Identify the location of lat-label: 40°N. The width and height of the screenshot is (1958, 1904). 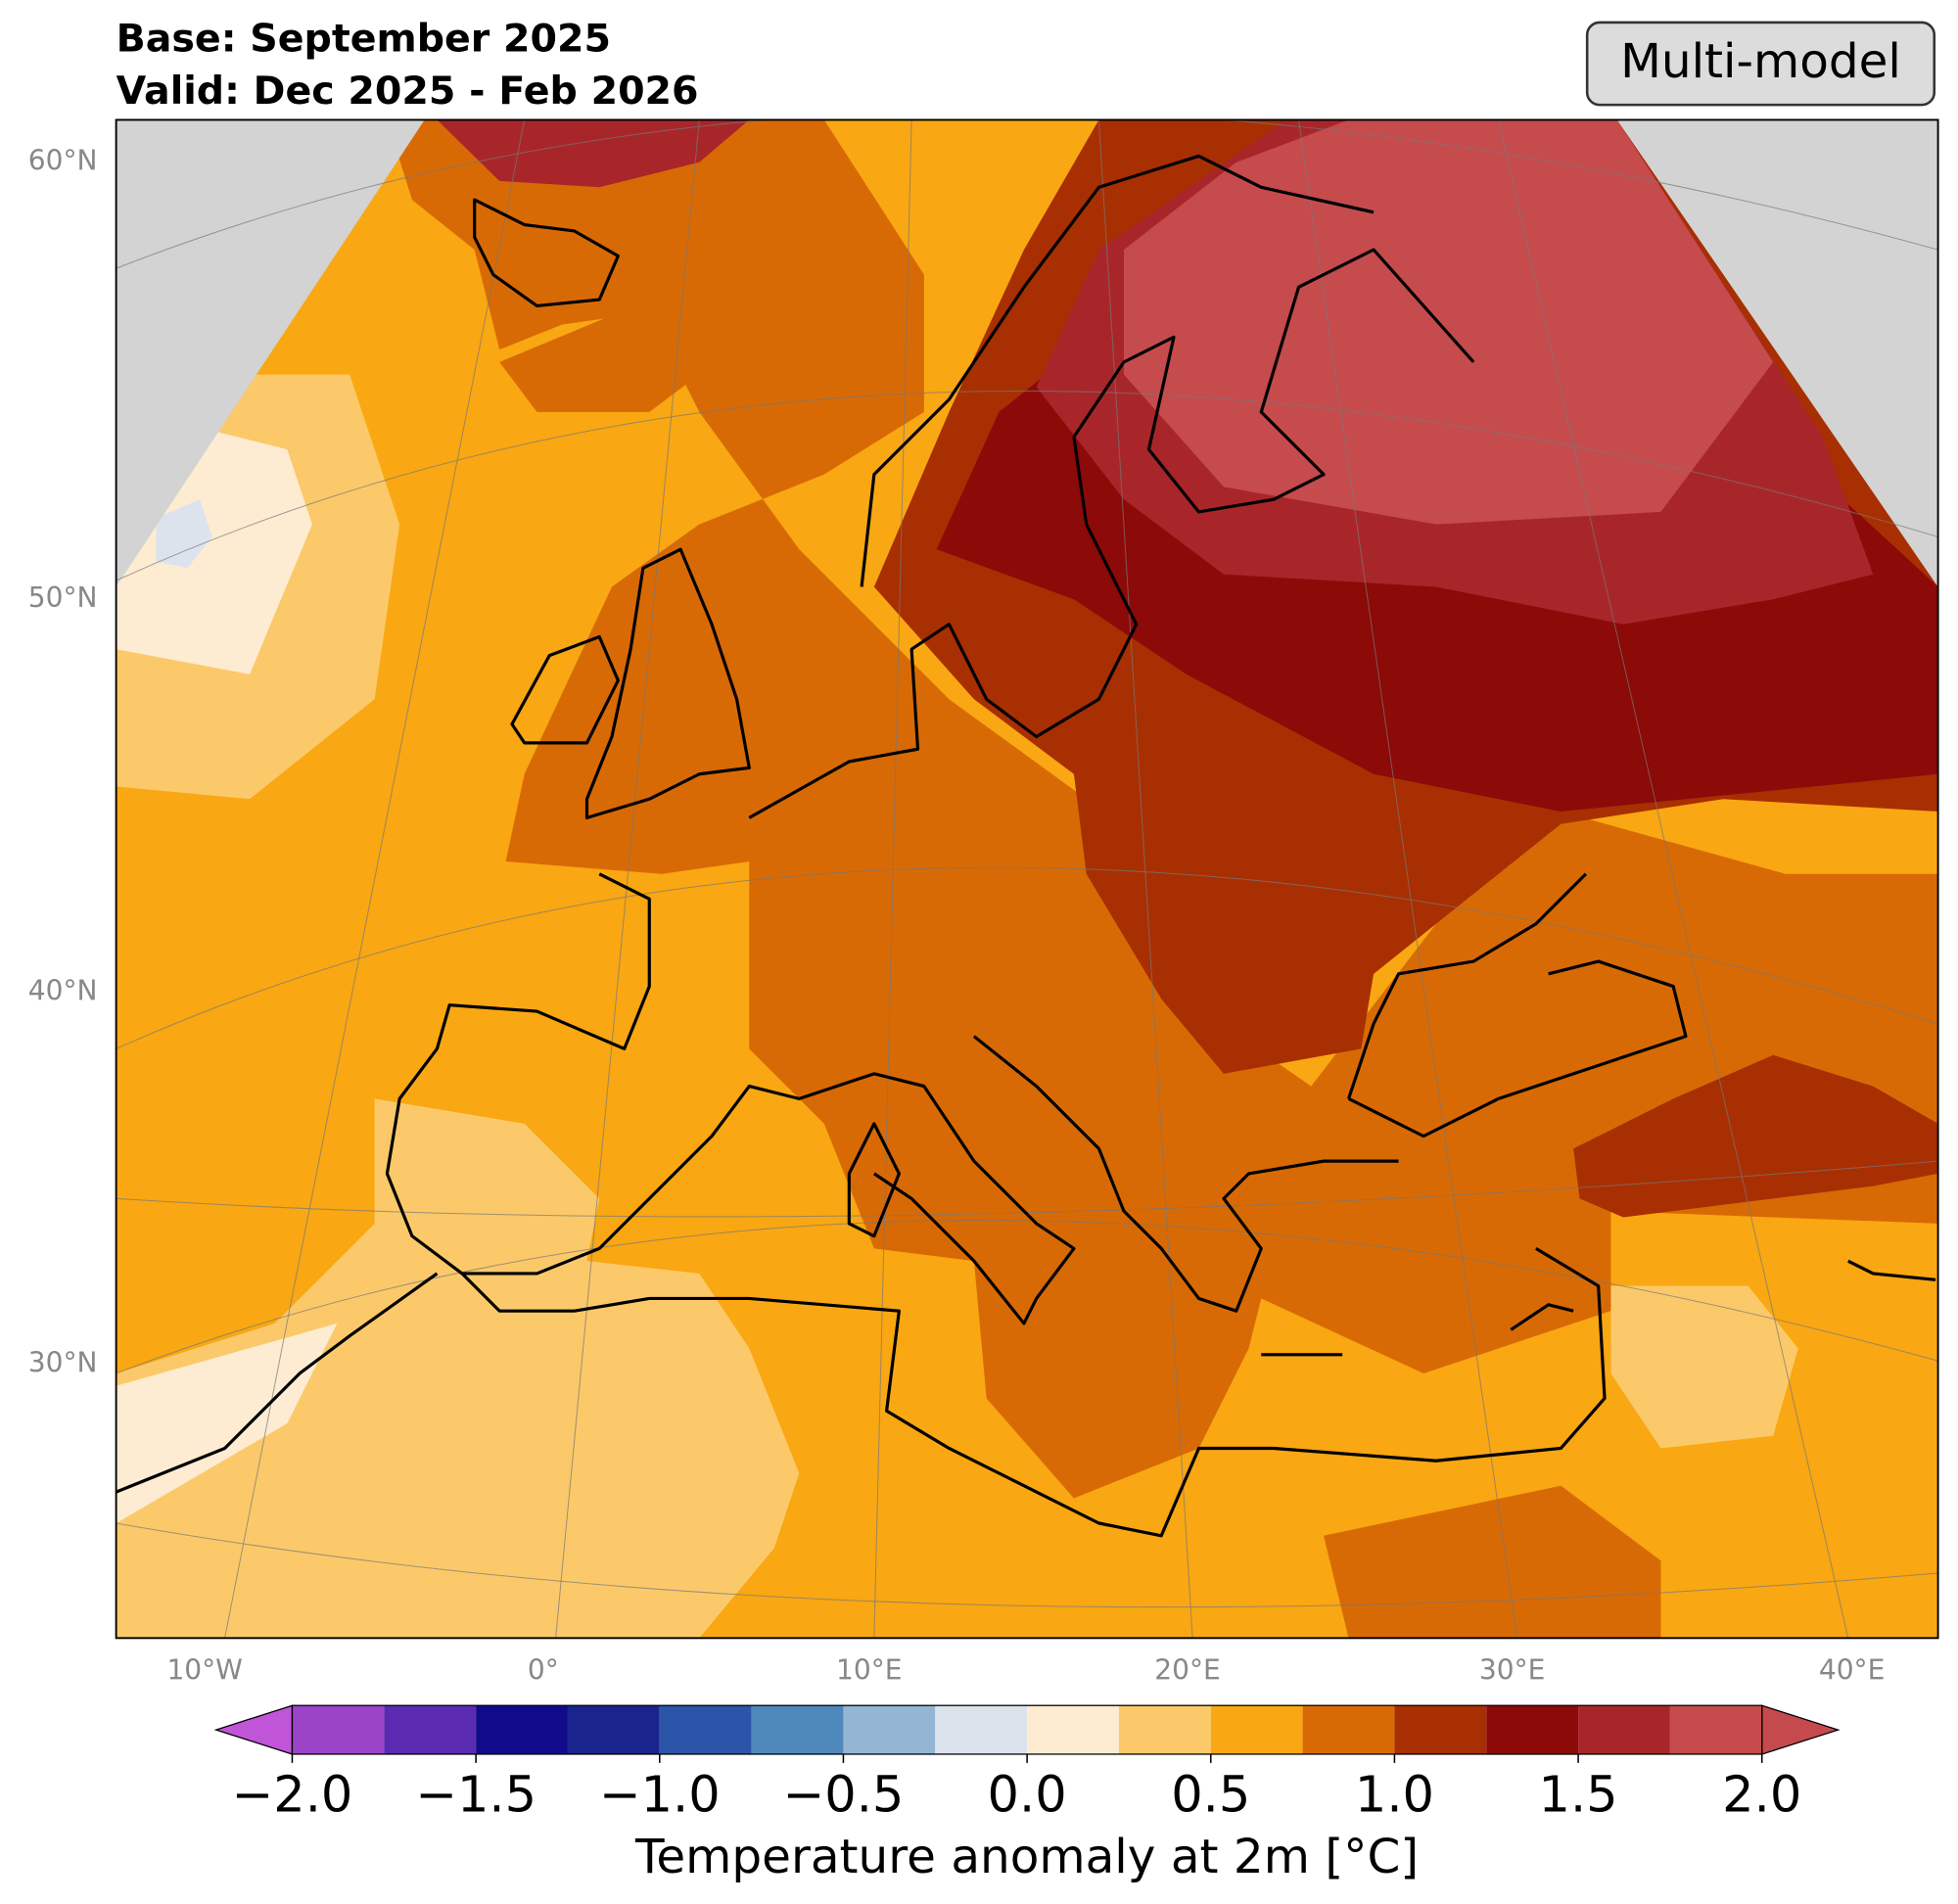
(63, 991).